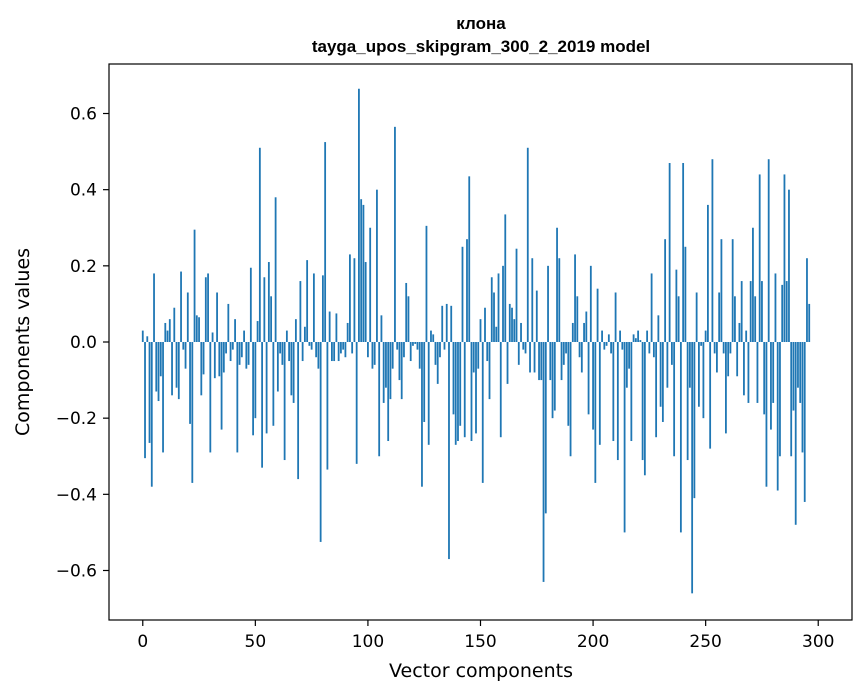  What do you see at coordinates (481, 46) in the screenshot?
I see `chart-subtitle: tayga_upos_skipgram_300_2_2019 model` at bounding box center [481, 46].